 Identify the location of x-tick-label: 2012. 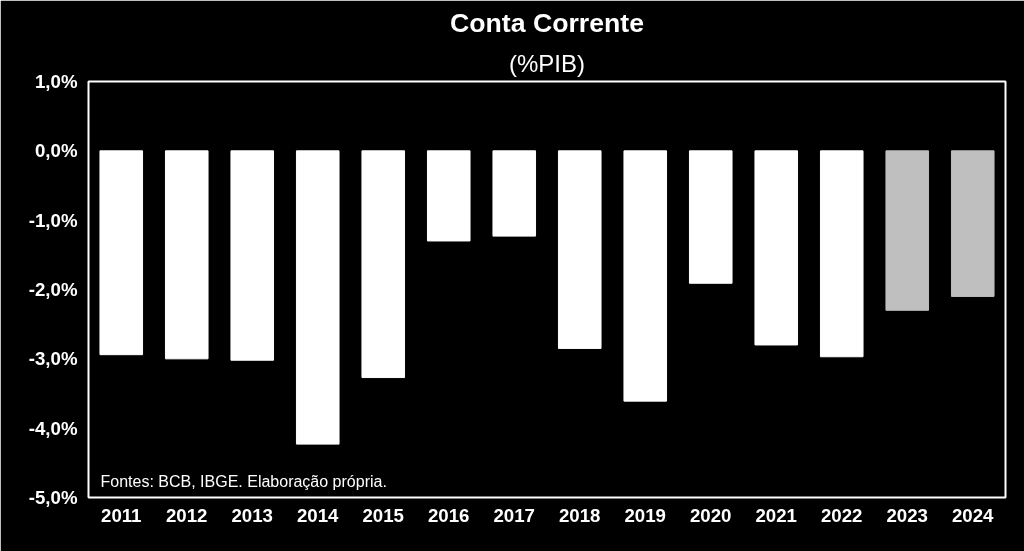
(187, 515).